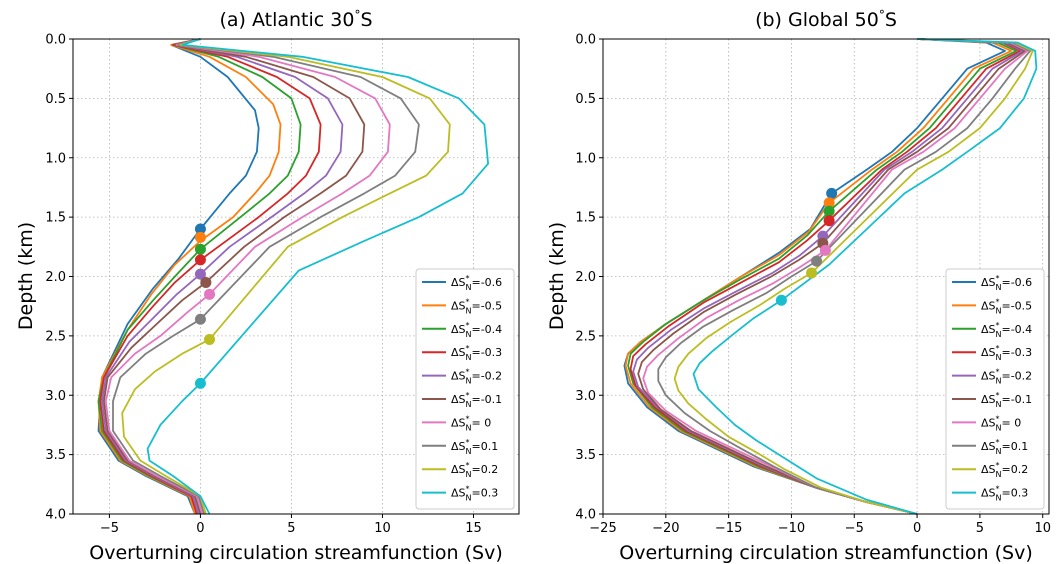  What do you see at coordinates (476, 400) in the screenshot?
I see `panel-a-legend-label-5: ΔS* N=-0.1` at bounding box center [476, 400].